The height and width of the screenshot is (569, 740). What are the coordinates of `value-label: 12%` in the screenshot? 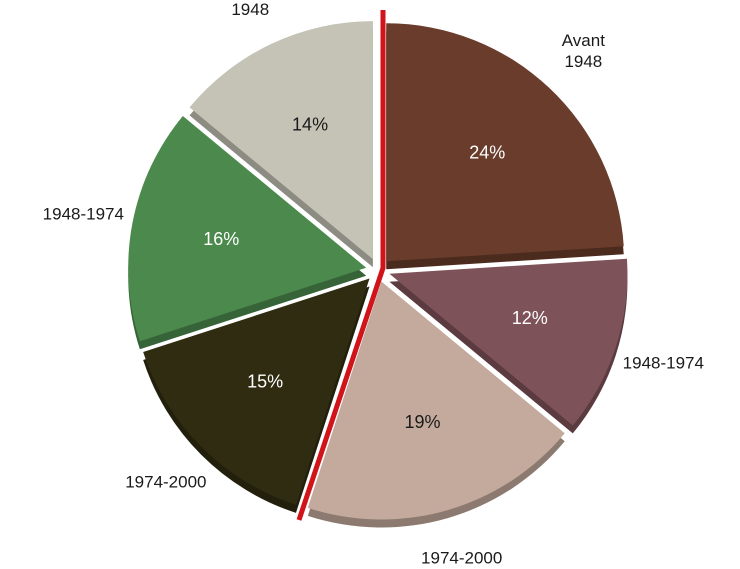 It's located at (530, 318).